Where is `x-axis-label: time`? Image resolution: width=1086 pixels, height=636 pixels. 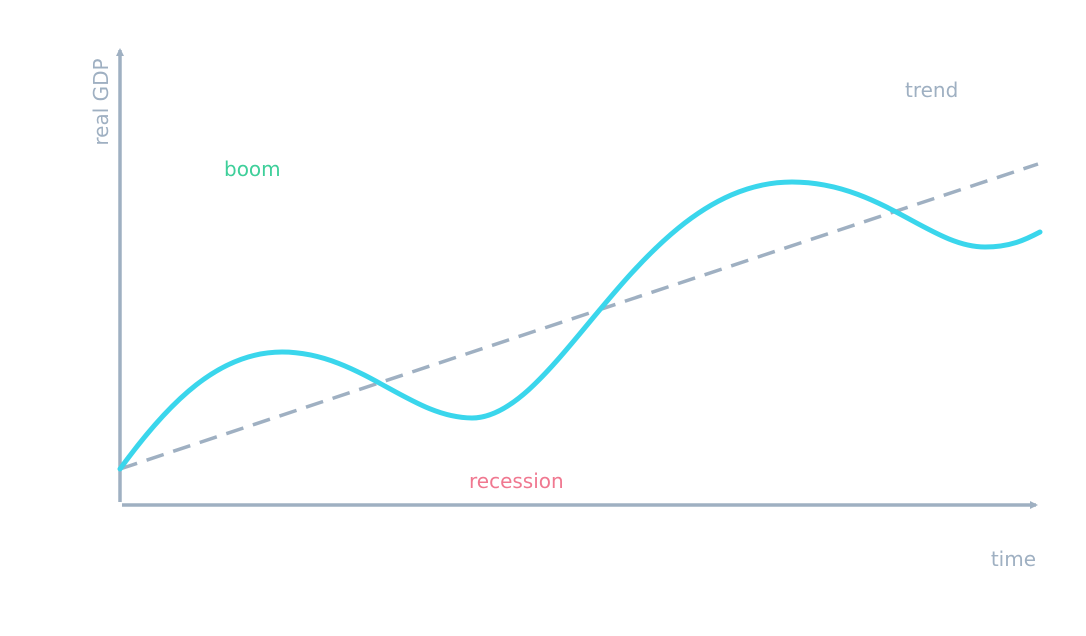
x-axis-label: time is located at coordinates (1013, 559).